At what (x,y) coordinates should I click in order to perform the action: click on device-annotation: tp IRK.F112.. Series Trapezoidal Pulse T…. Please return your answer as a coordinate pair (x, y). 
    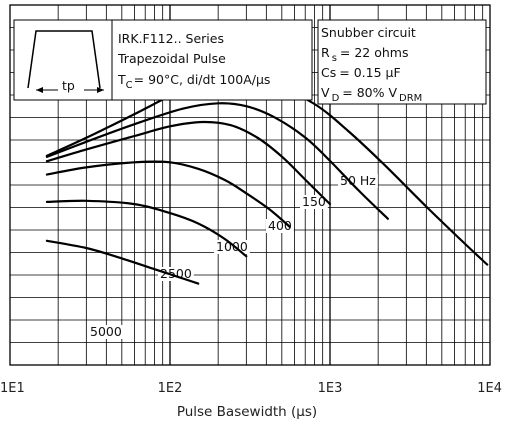
    Looking at the image, I should click on (163, 60).